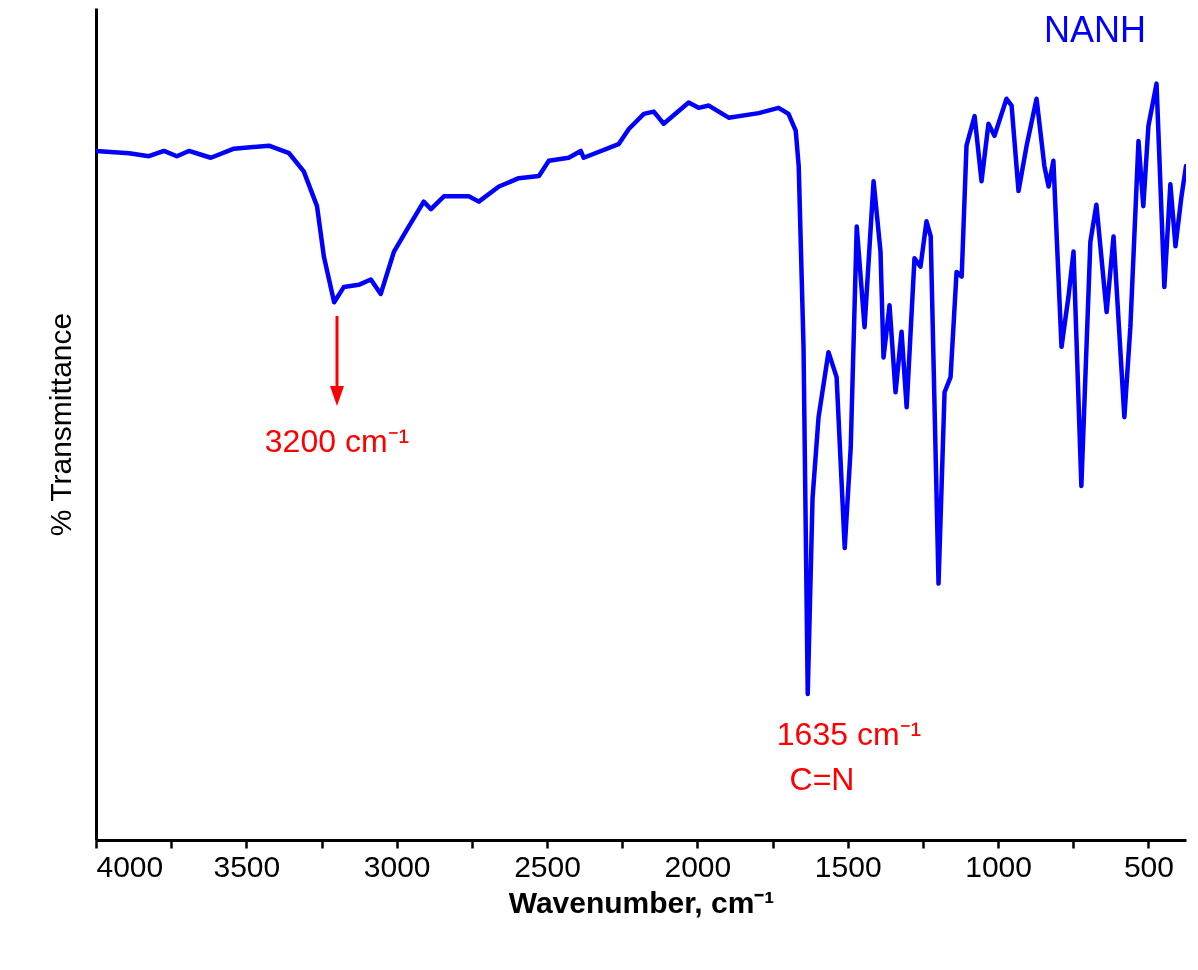  Describe the element at coordinates (848, 866) in the screenshot. I see `x-tick-label: 1500` at that location.